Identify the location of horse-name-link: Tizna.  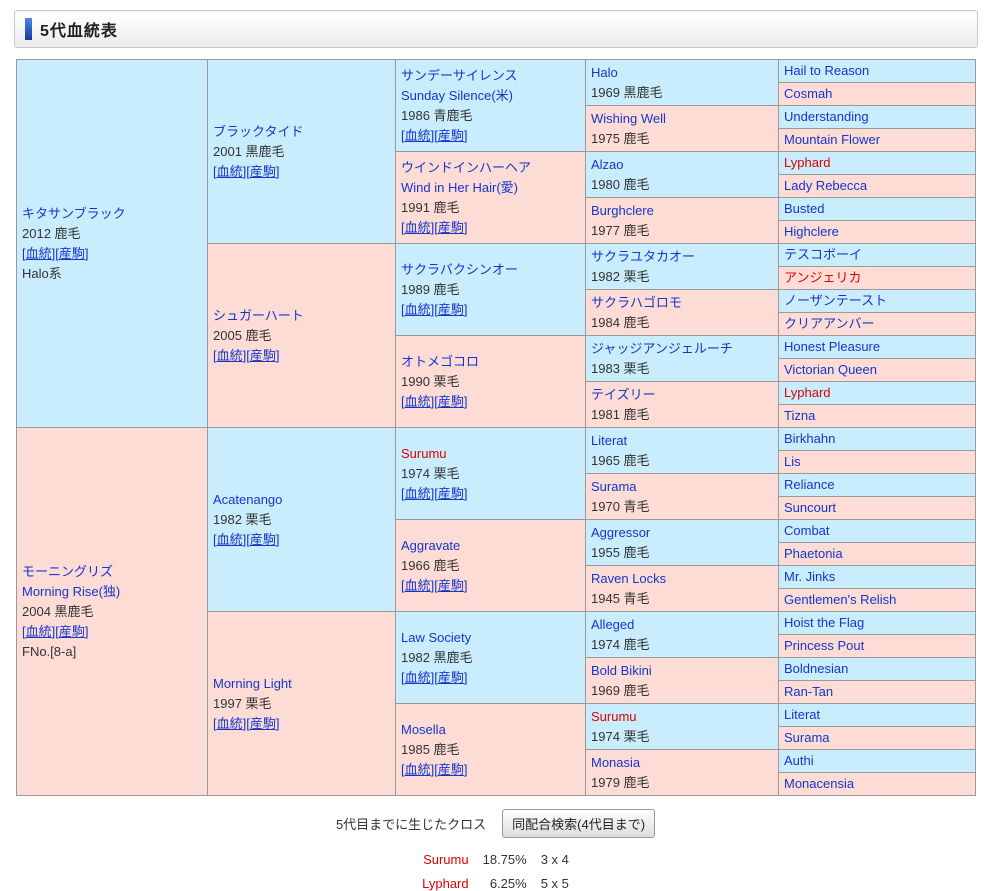
(800, 415).